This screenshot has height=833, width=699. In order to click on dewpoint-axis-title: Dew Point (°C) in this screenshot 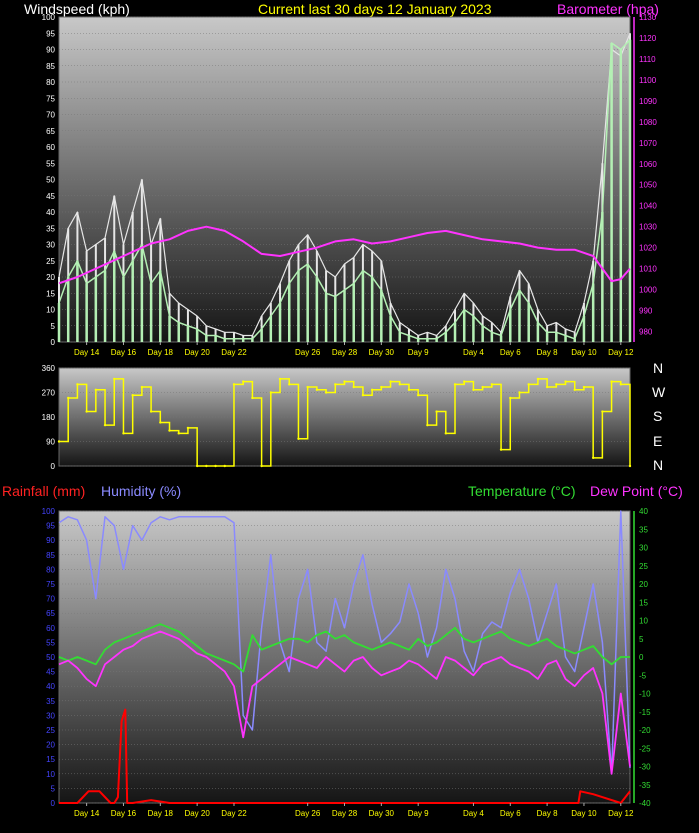, I will do `click(636, 491)`.